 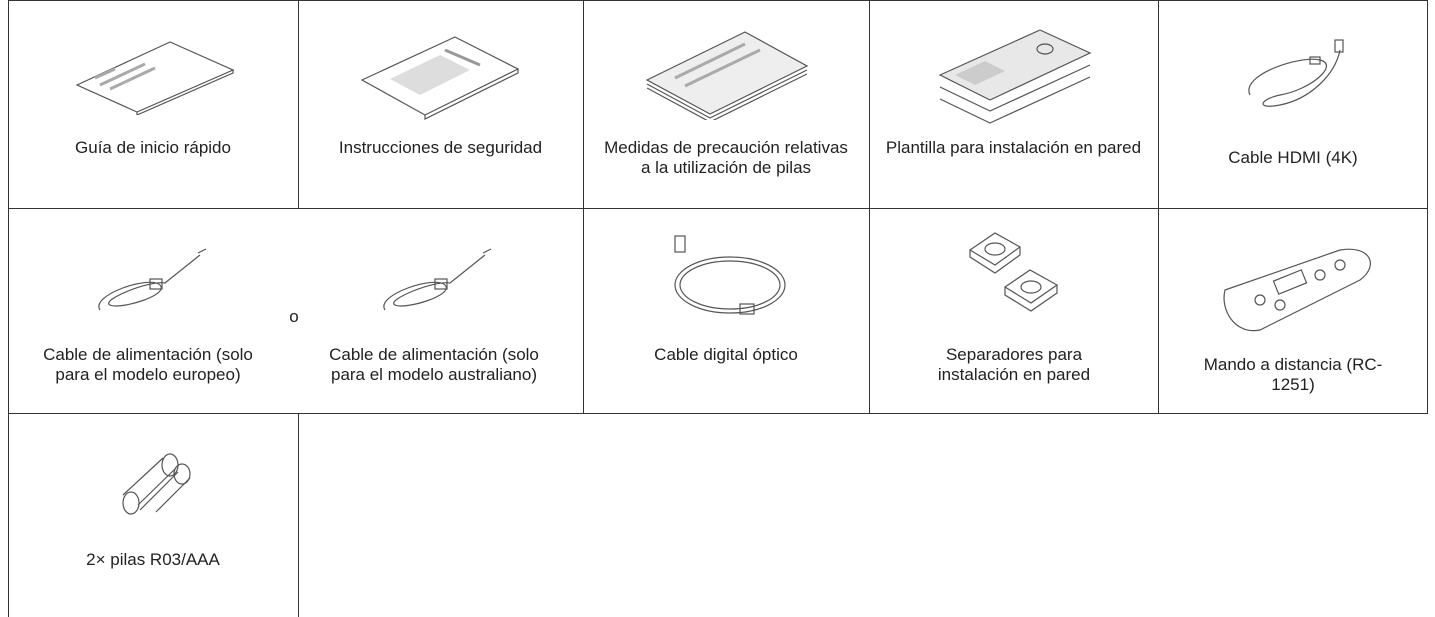 I want to click on item-label: Guía de inicio rápido, so click(x=153, y=147).